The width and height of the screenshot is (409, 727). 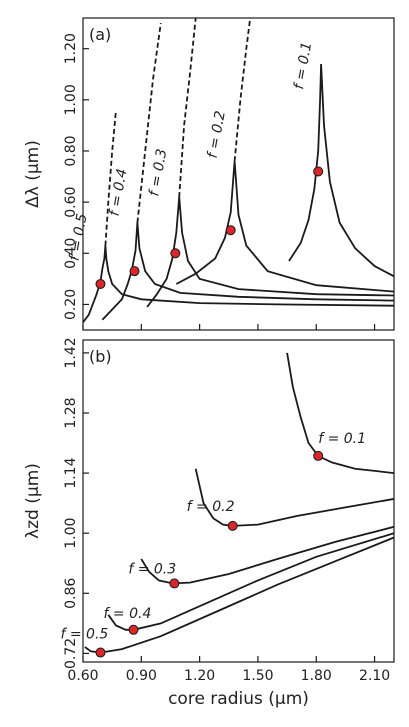 I want to click on y-tick-label: 1.42, so click(x=71, y=352).